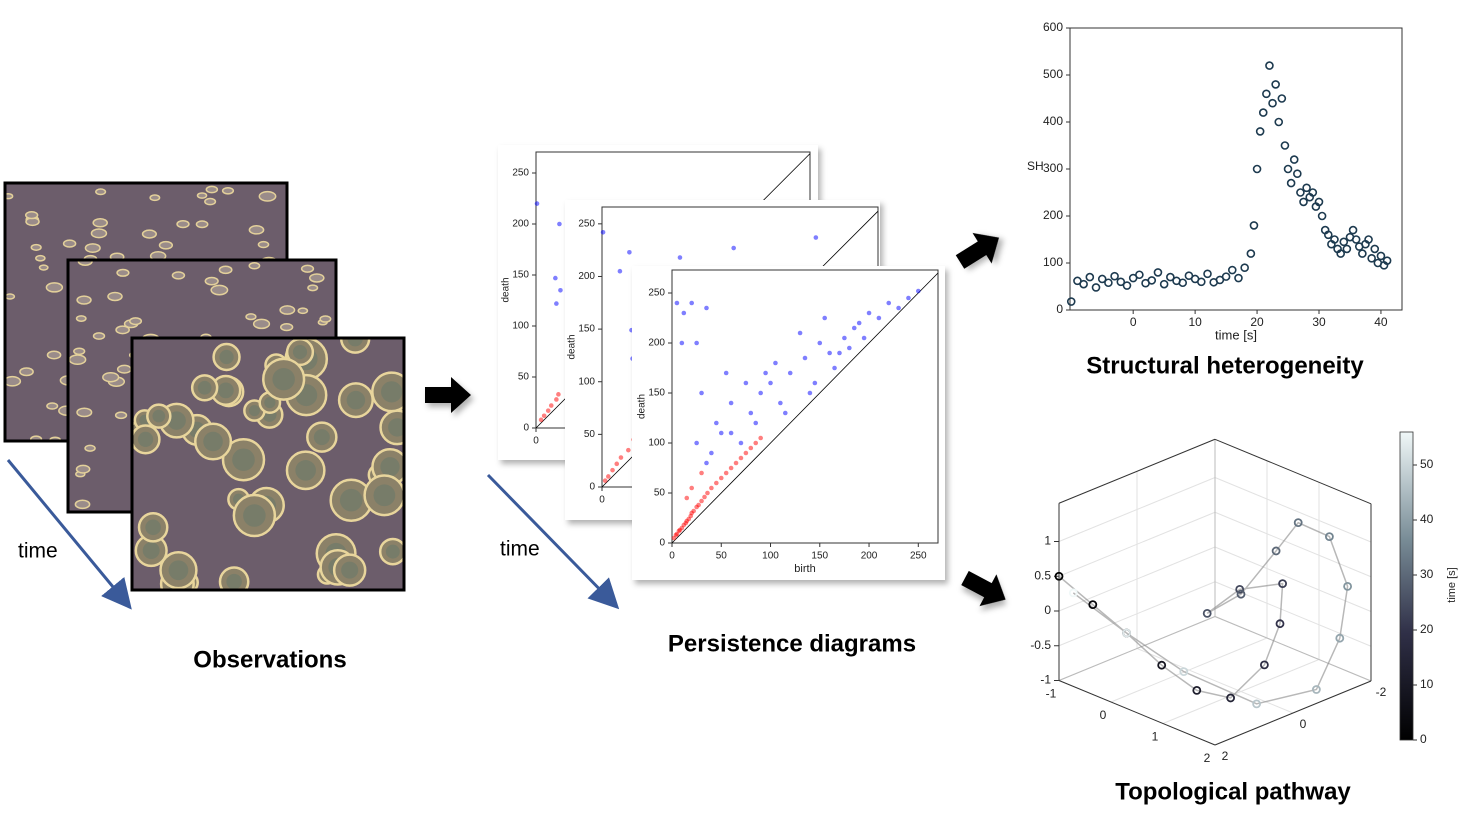 The width and height of the screenshot is (1472, 824). I want to click on plot: 0 50 100 150 200 250 0 50 100 150 200 250 birth death, so click(788, 422).